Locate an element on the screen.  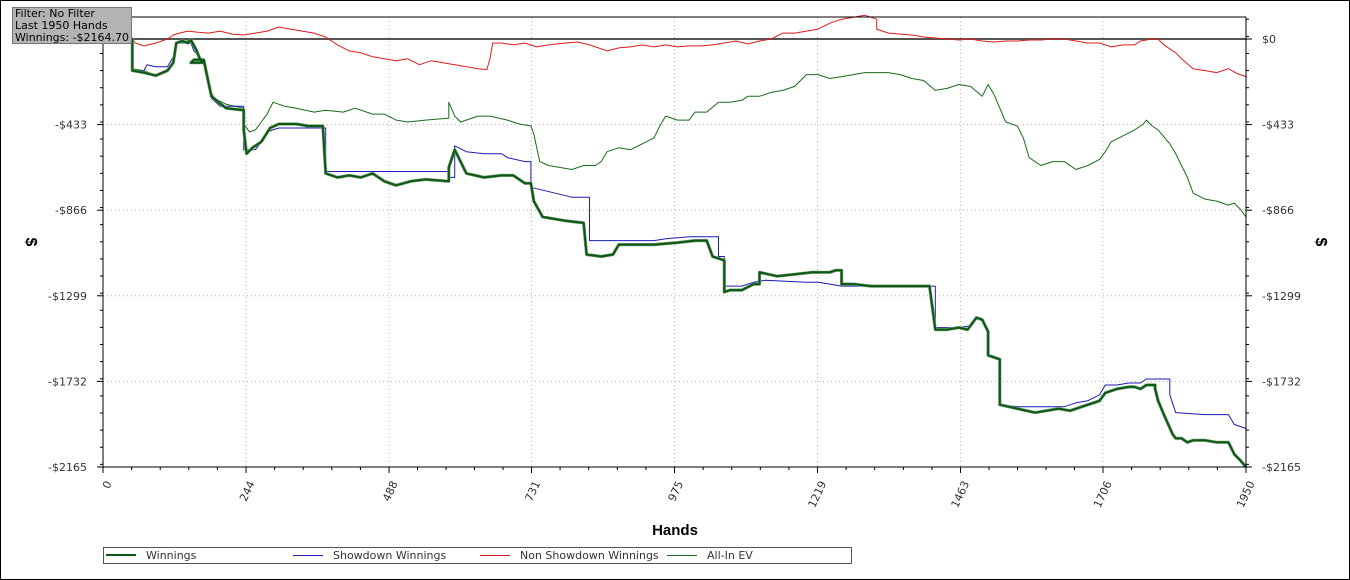
legend-label-winnings: Winnings is located at coordinates (171, 555).